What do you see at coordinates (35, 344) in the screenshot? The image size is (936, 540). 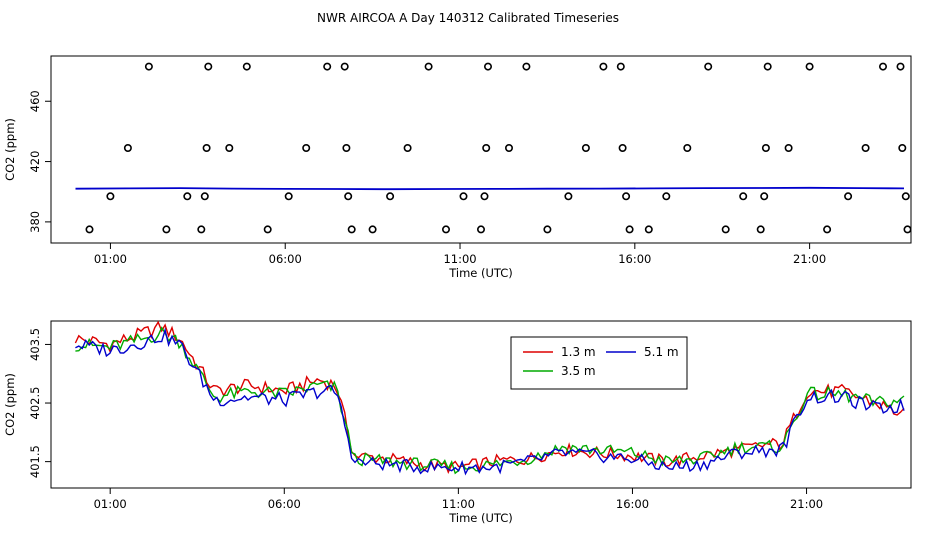 I see `bottom-y-tick-label: 403.5` at bounding box center [35, 344].